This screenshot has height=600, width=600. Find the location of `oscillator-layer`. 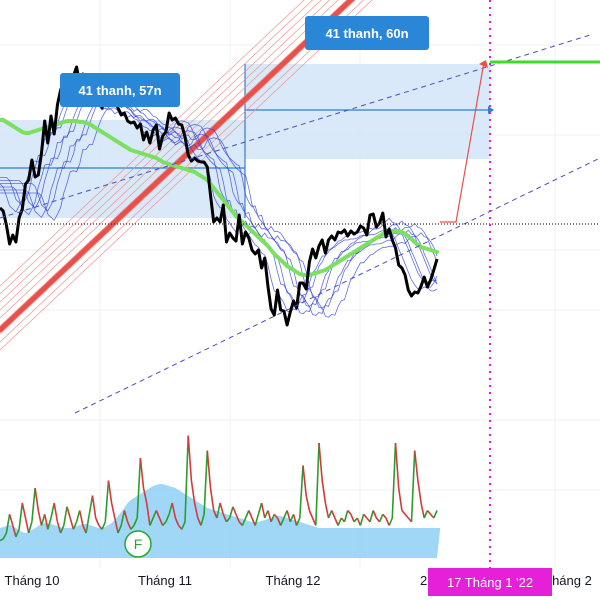

oscillator-layer is located at coordinates (219, 488).